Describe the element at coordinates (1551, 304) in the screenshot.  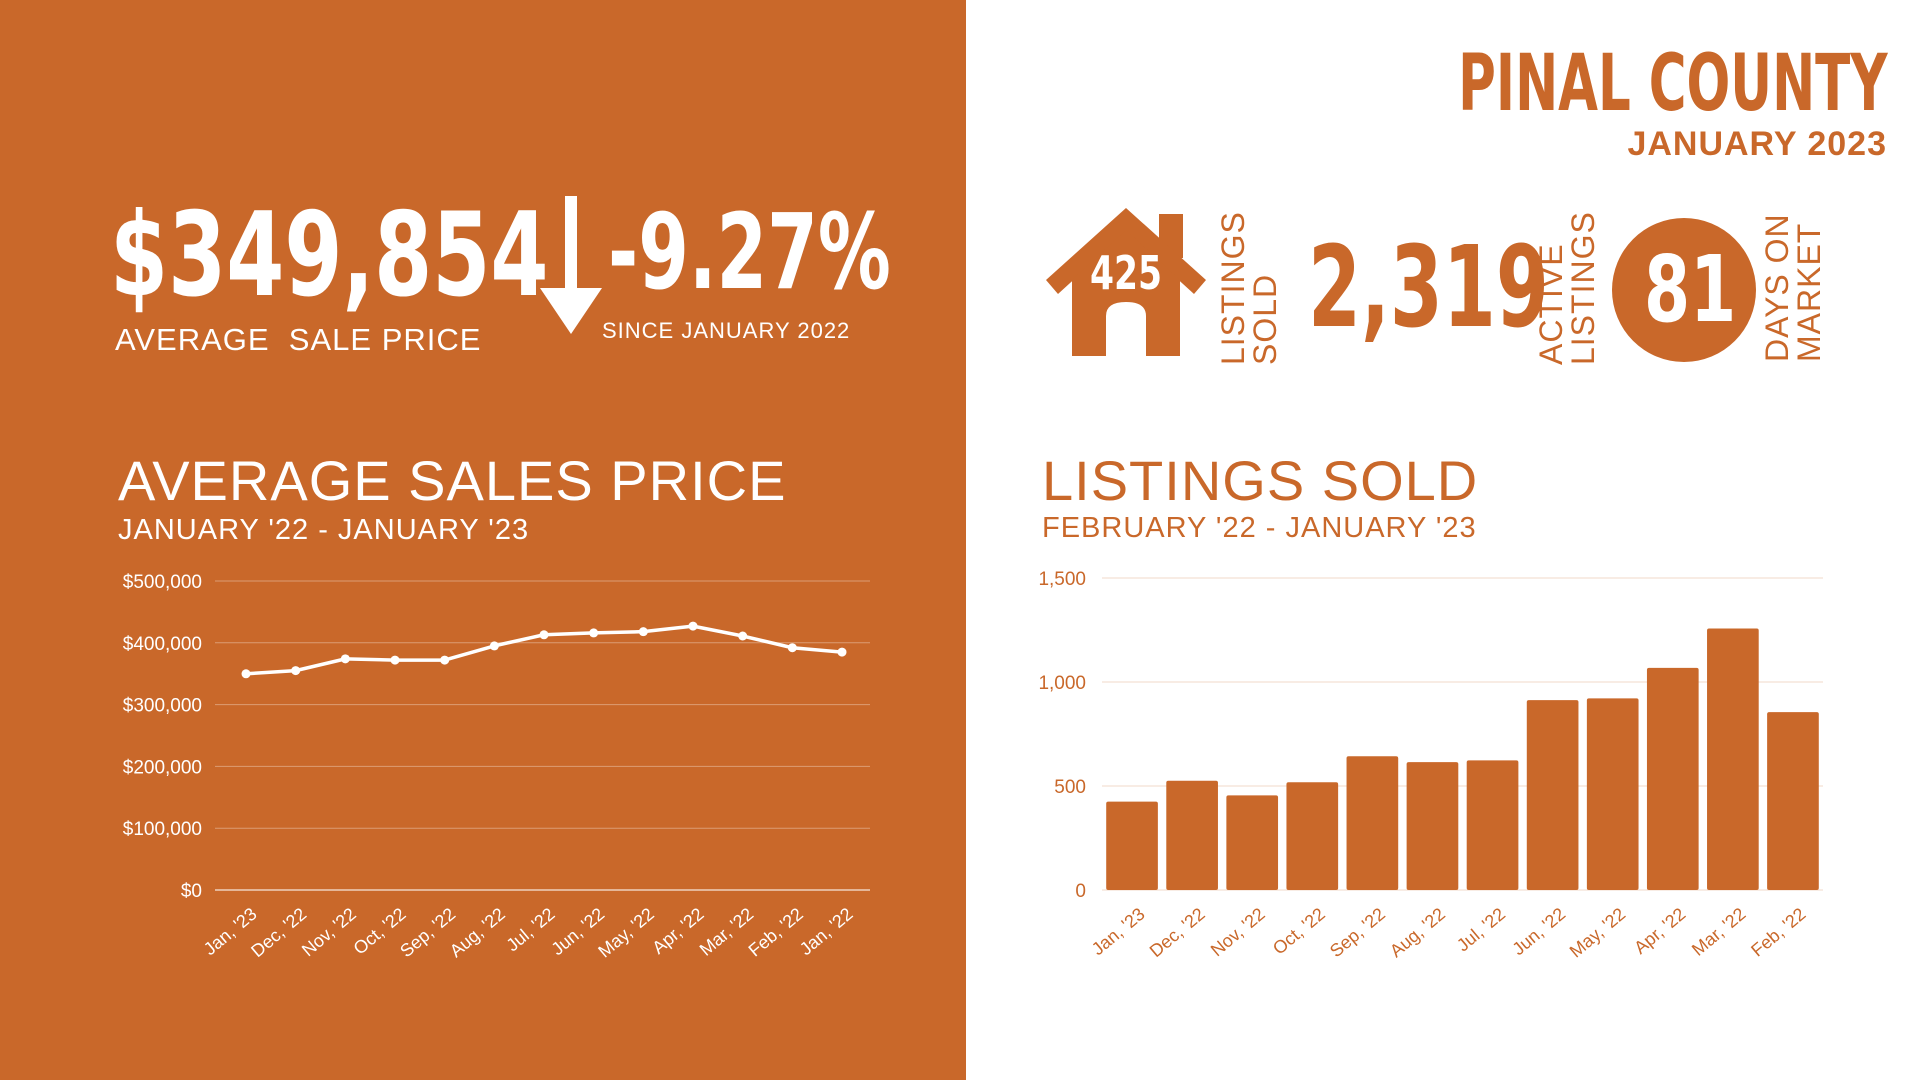
I see `active-listings-label-1: ACTIVE` at that location.